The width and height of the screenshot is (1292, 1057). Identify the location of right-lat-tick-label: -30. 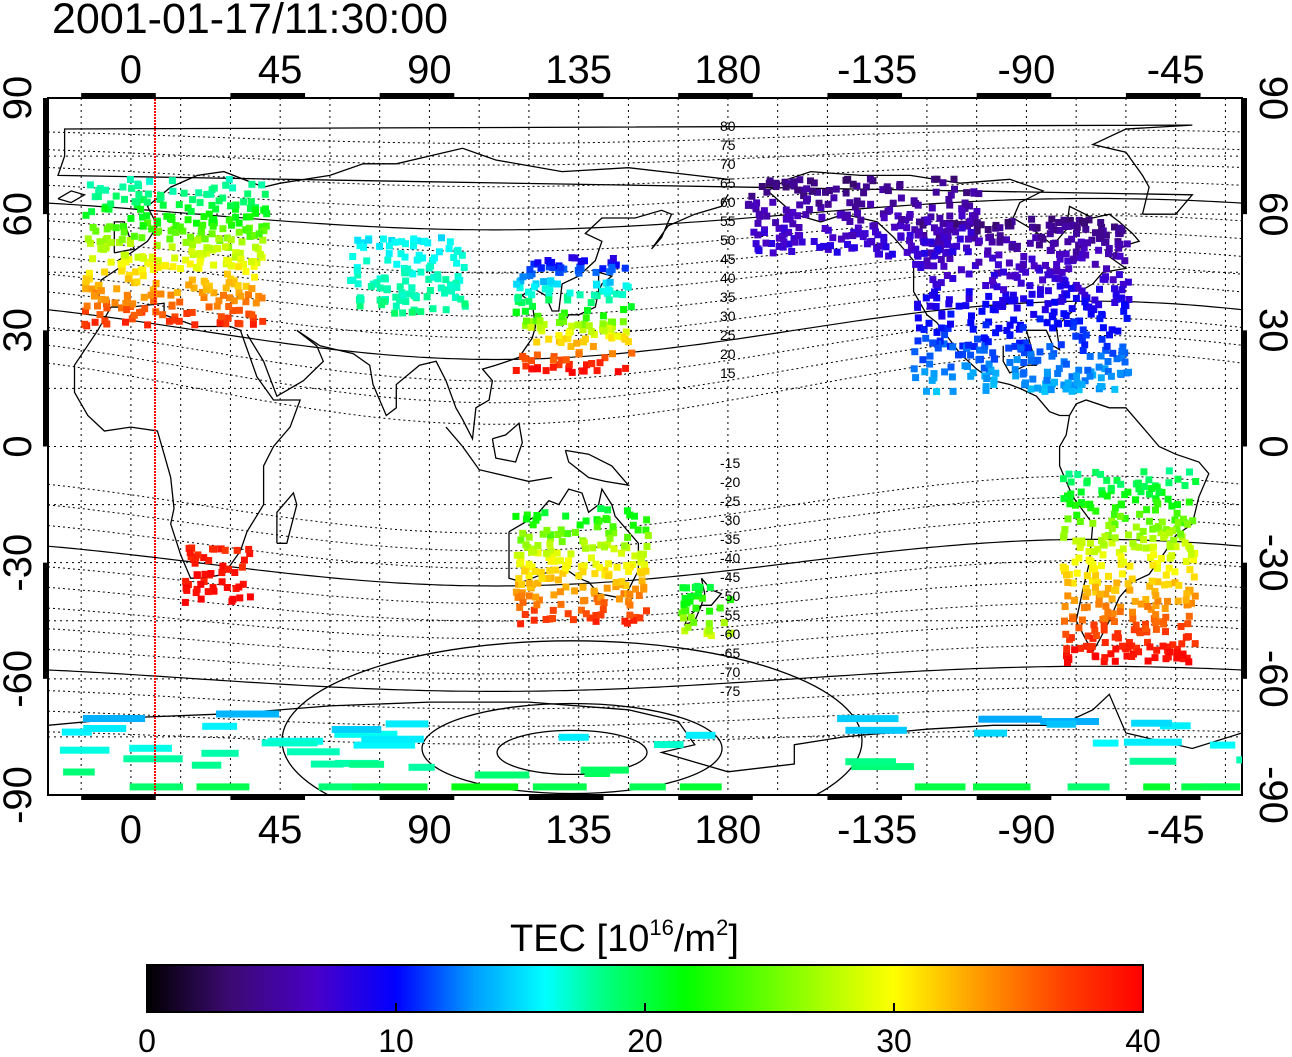
(1271, 563).